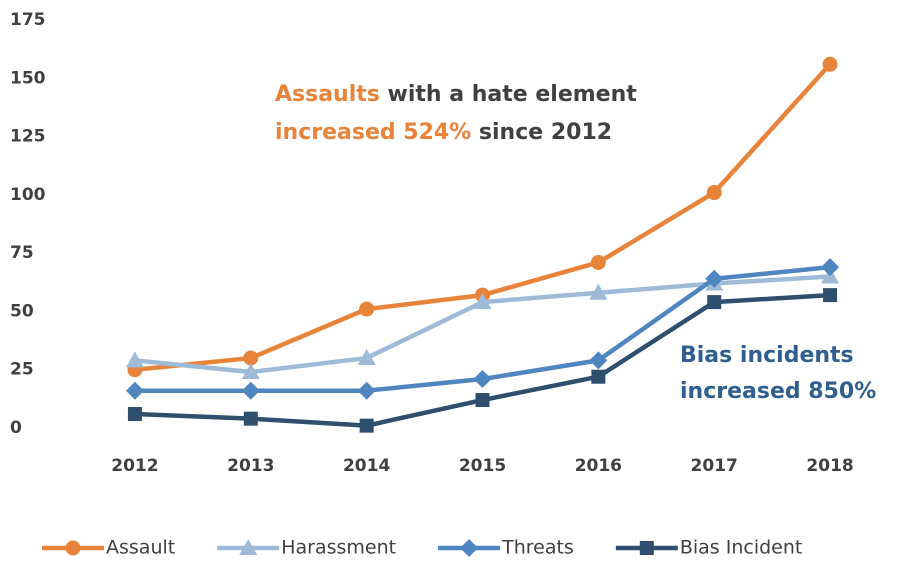  What do you see at coordinates (829, 466) in the screenshot?
I see `x-tick-label: 2018` at bounding box center [829, 466].